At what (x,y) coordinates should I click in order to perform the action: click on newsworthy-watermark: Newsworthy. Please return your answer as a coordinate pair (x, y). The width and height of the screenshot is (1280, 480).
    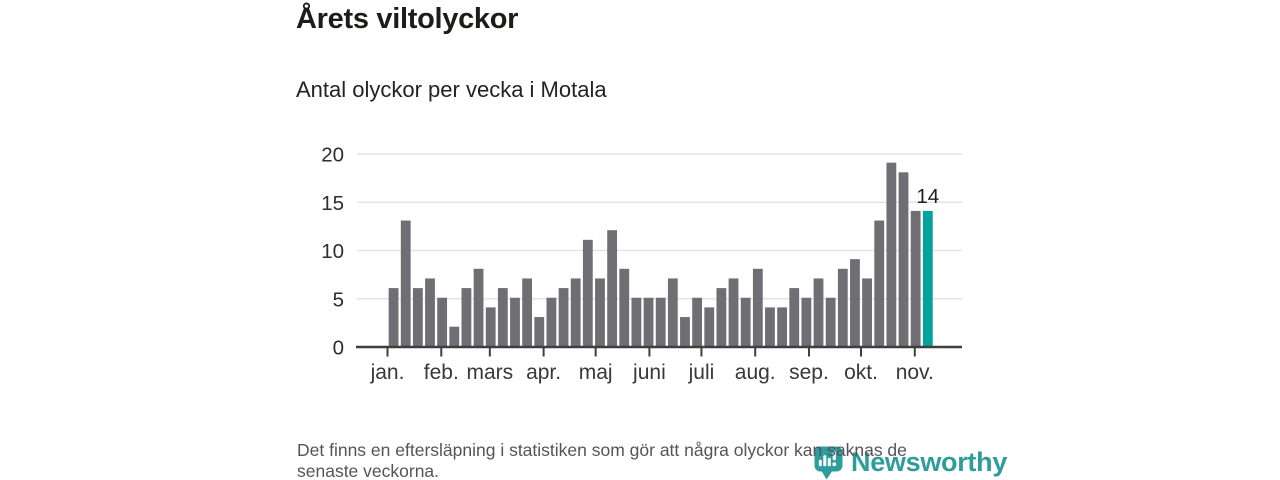
    Looking at the image, I should click on (910, 463).